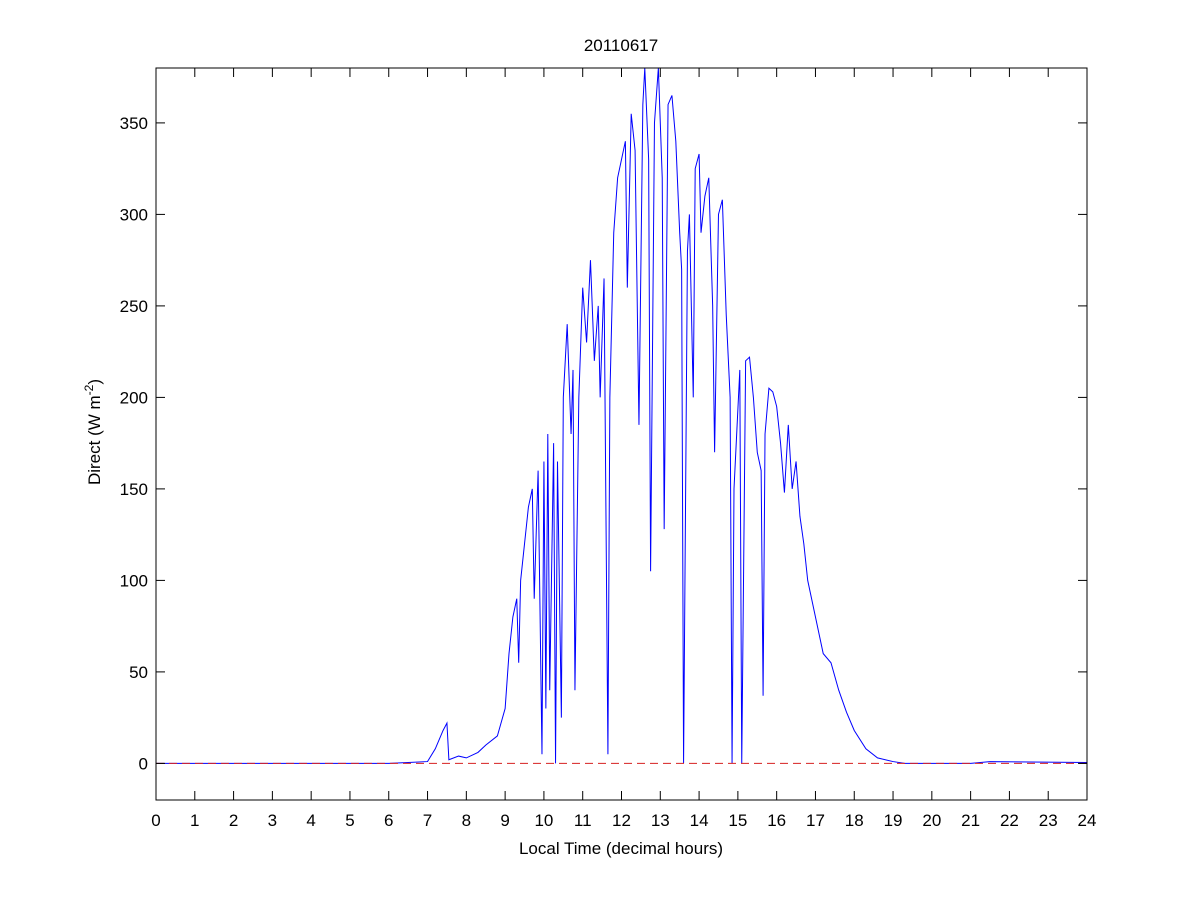  I want to click on x-tick-label: 10, so click(543, 820).